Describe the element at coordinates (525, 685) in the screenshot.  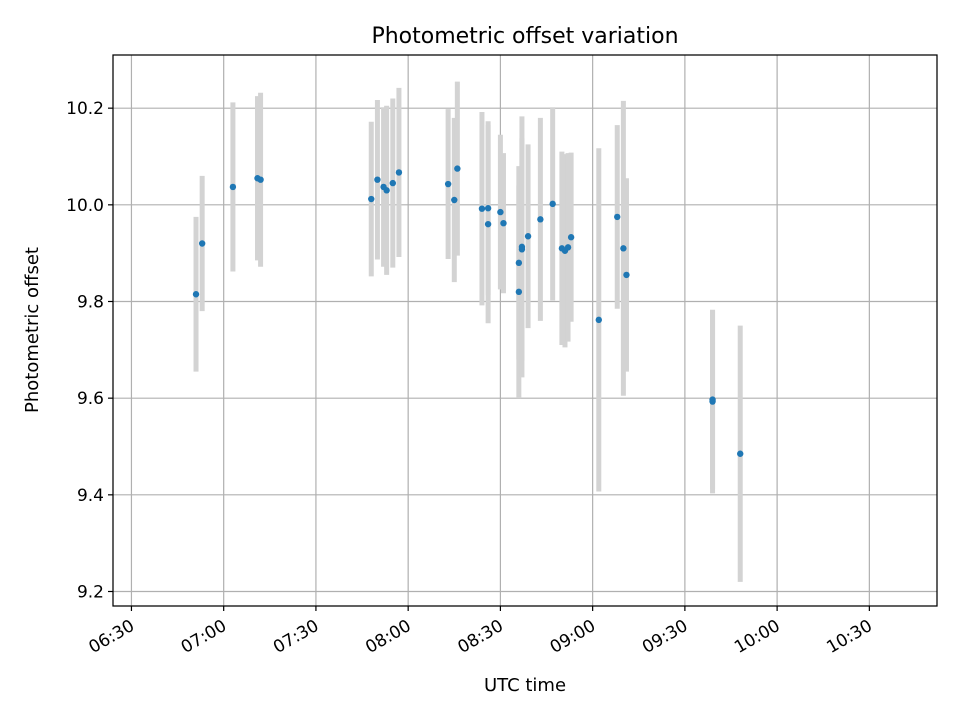
I see `x-axis-label: UTC time` at that location.